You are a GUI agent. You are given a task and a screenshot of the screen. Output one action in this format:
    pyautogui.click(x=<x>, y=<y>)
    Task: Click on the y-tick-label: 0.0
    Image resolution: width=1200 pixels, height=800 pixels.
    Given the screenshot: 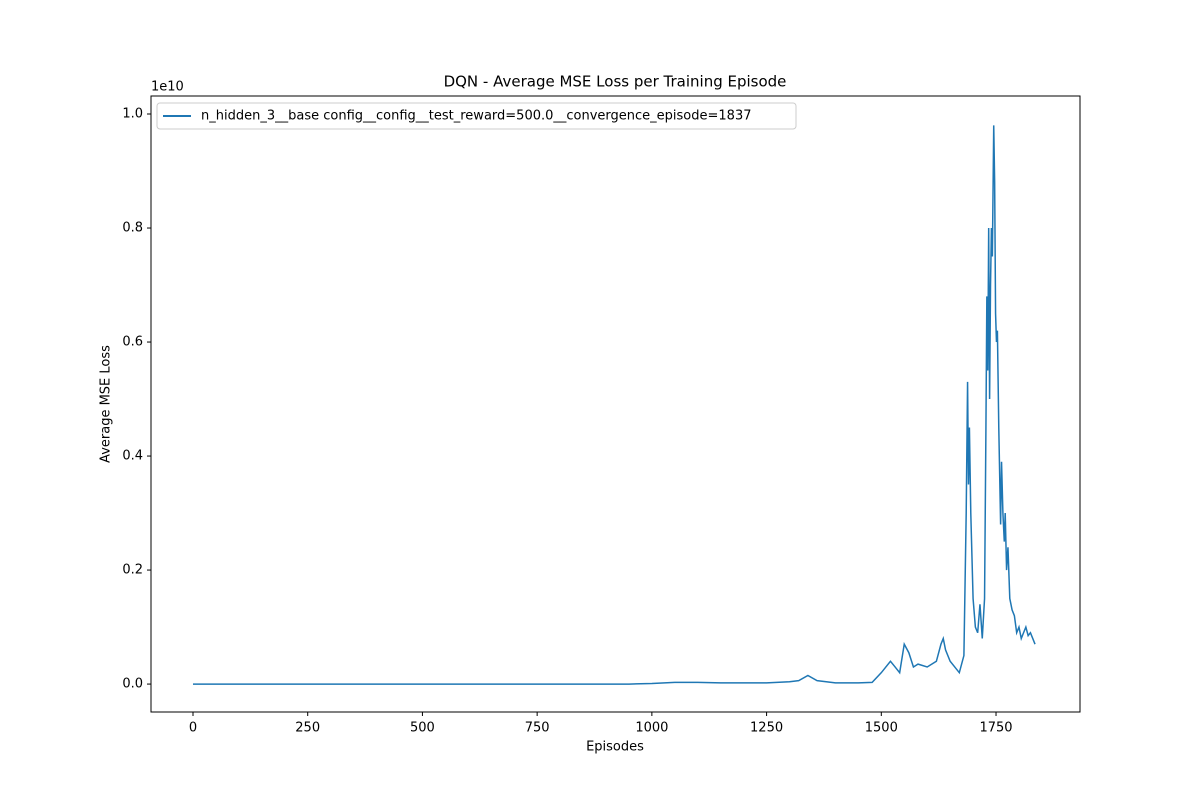 What is the action you would take?
    pyautogui.click(x=132, y=684)
    